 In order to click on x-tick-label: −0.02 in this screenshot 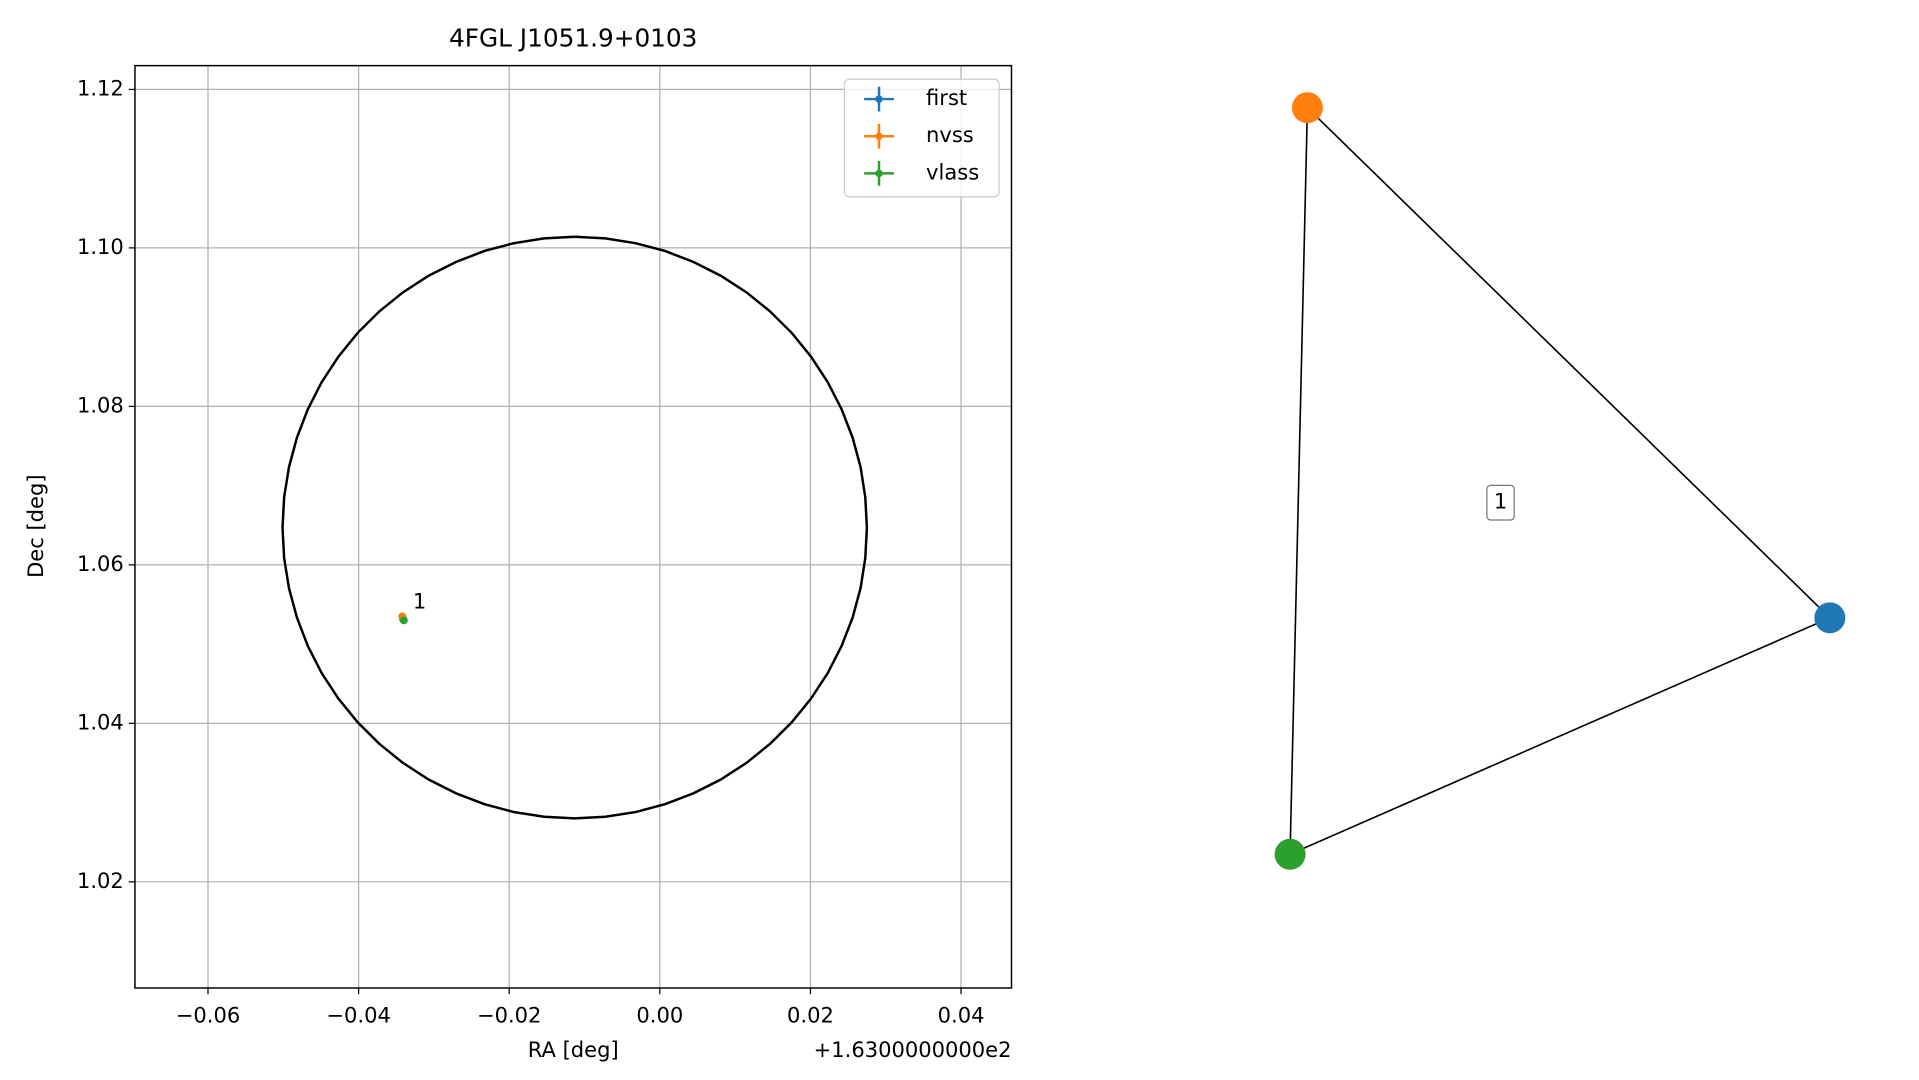, I will do `click(509, 1014)`.